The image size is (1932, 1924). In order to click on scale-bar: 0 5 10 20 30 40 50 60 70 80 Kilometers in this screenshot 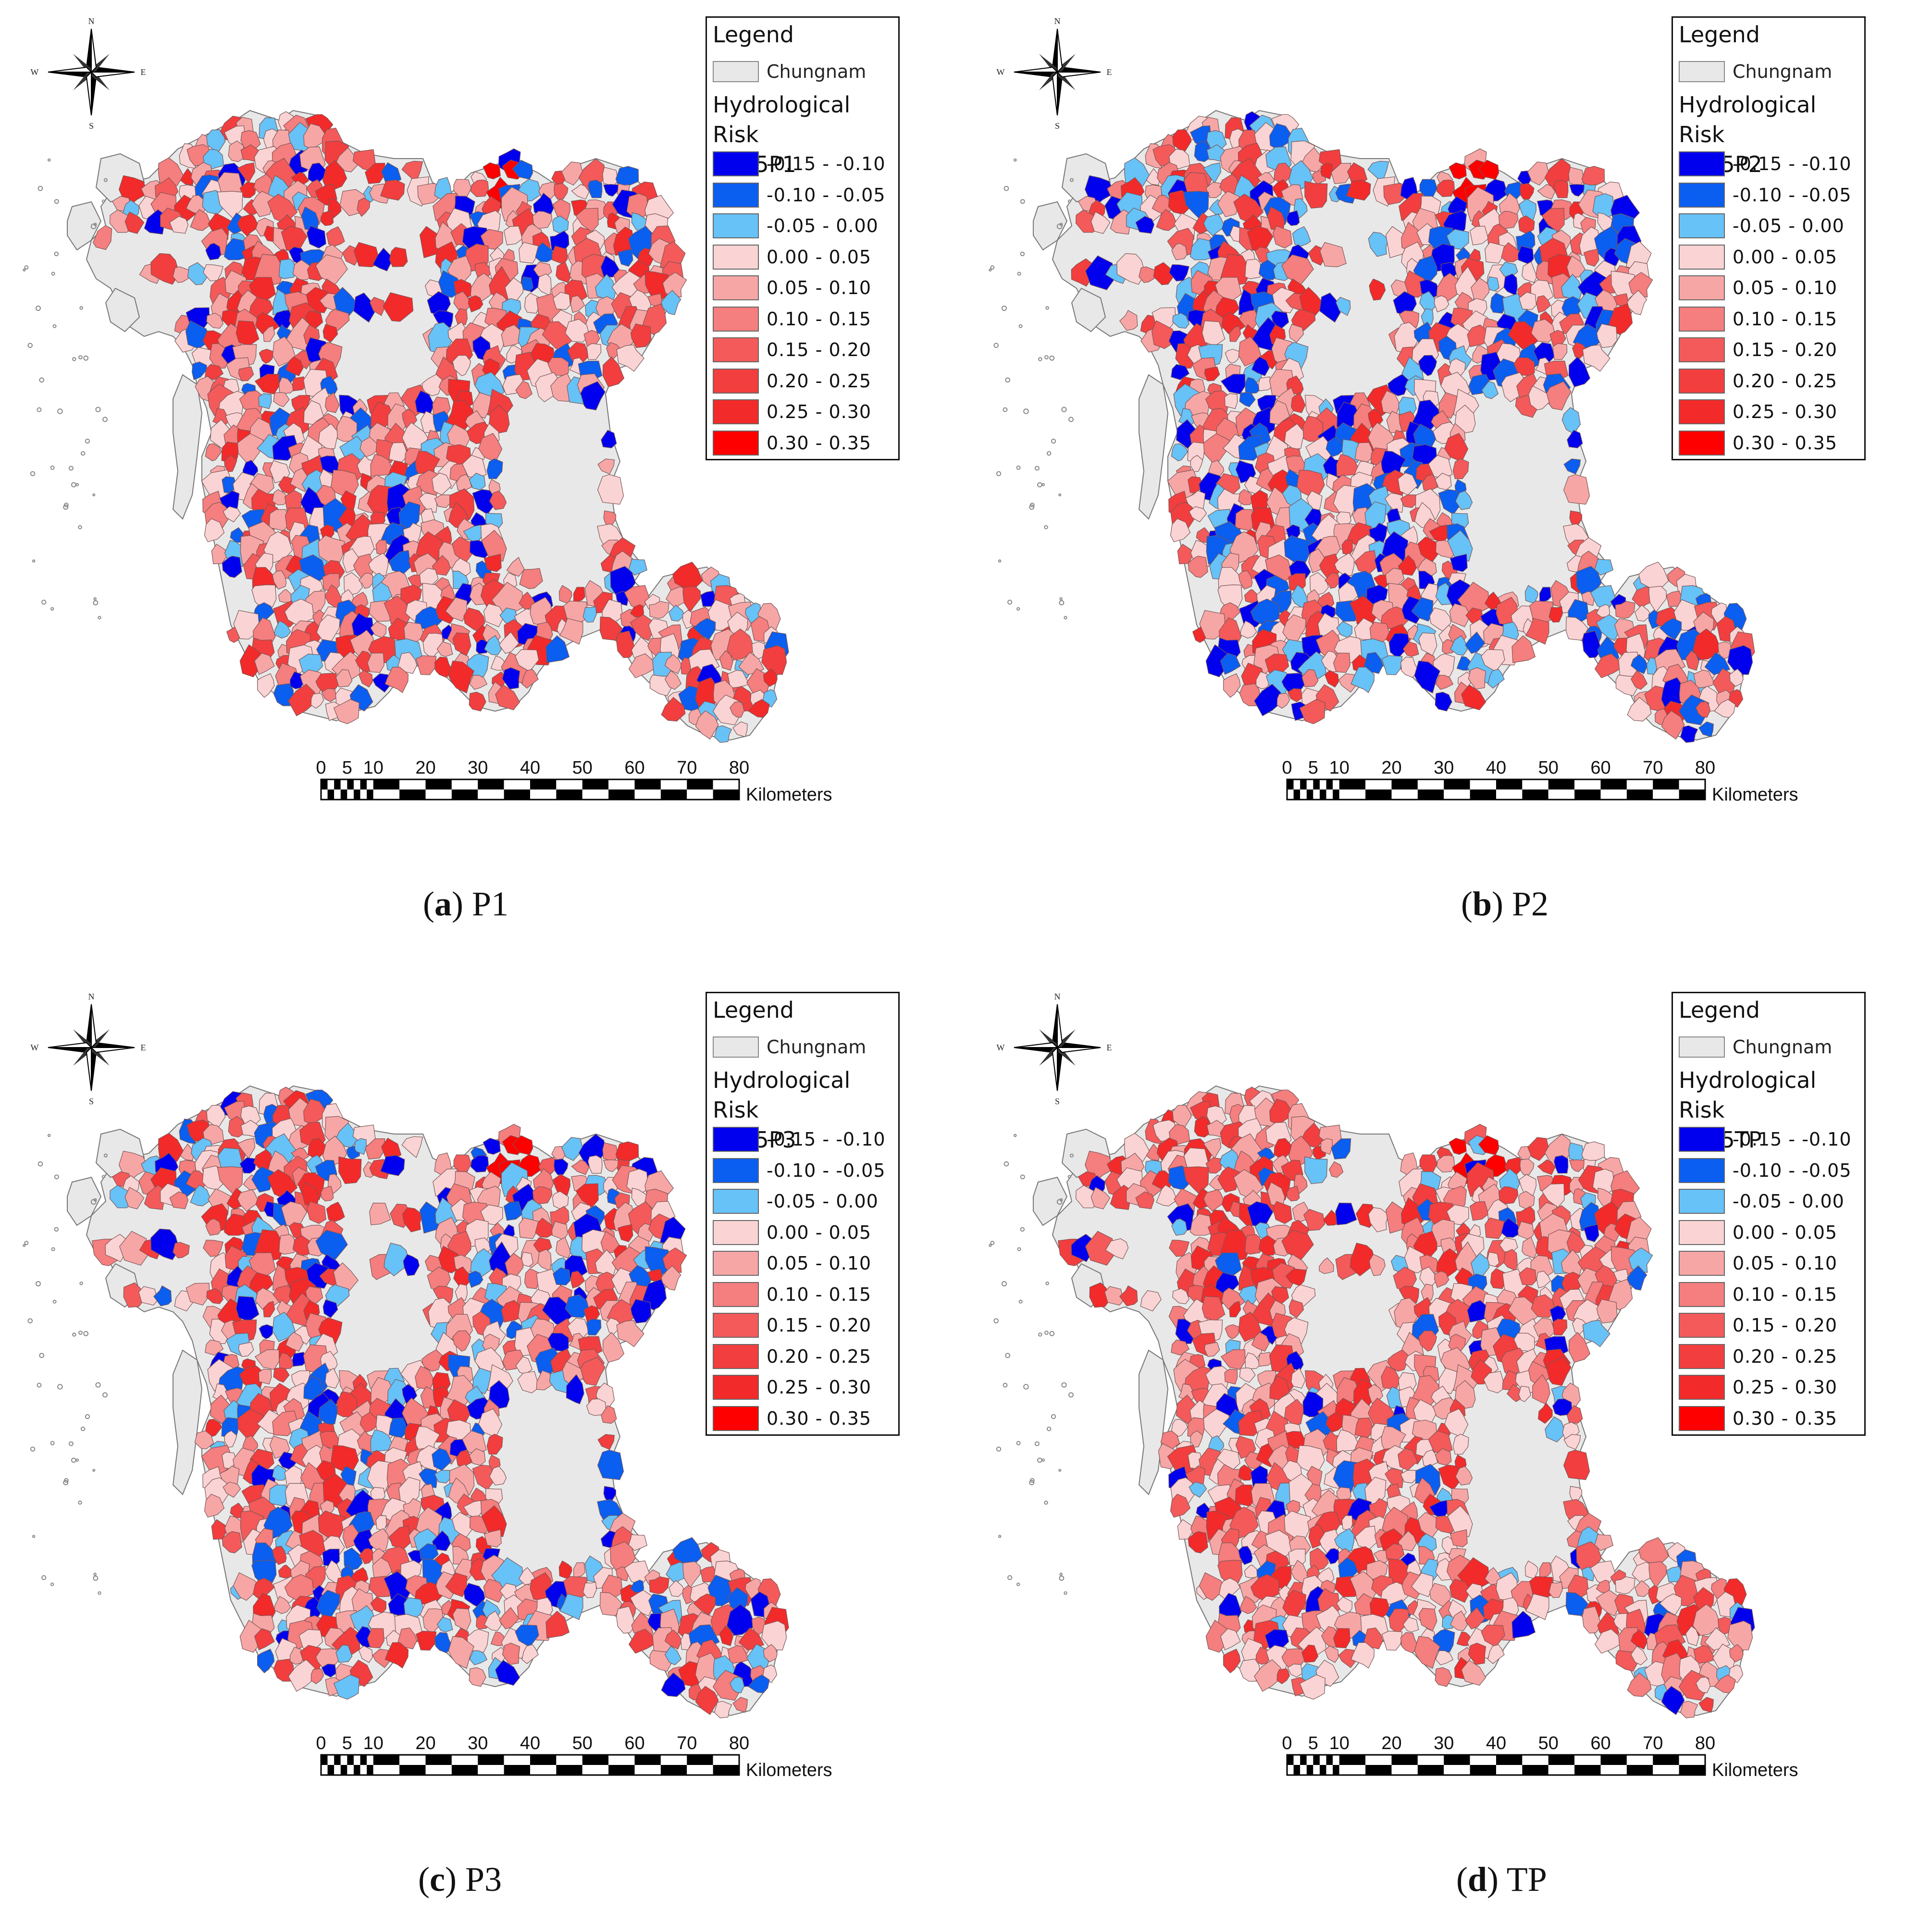, I will do `click(1540, 1756)`.